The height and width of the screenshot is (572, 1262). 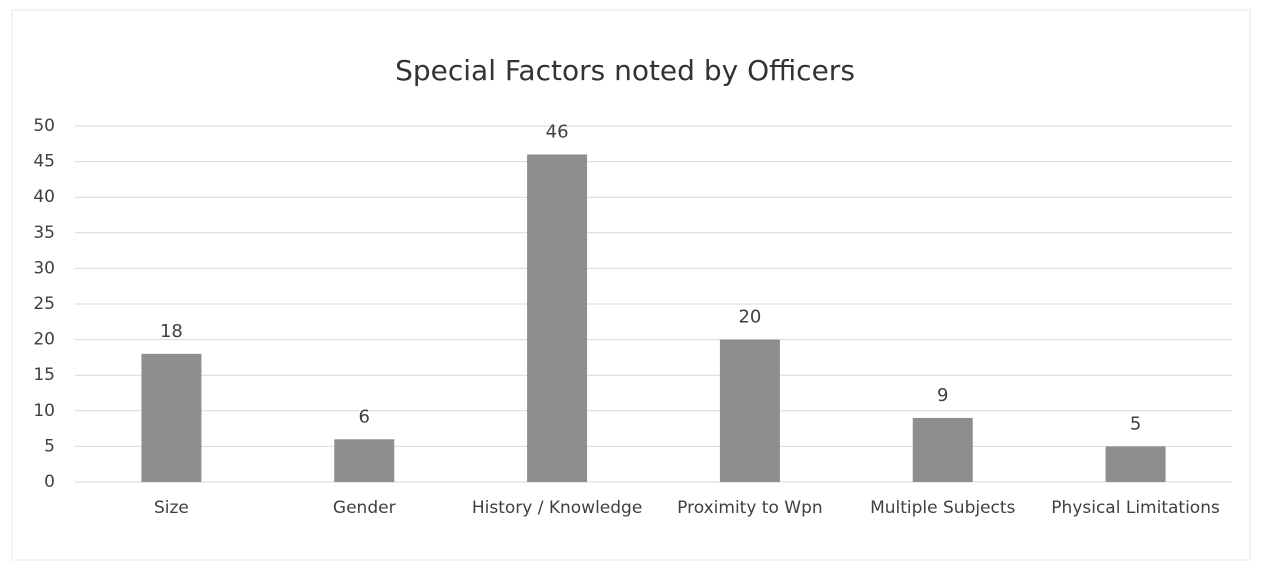 What do you see at coordinates (44, 197) in the screenshot?
I see `y-tick-label: 40` at bounding box center [44, 197].